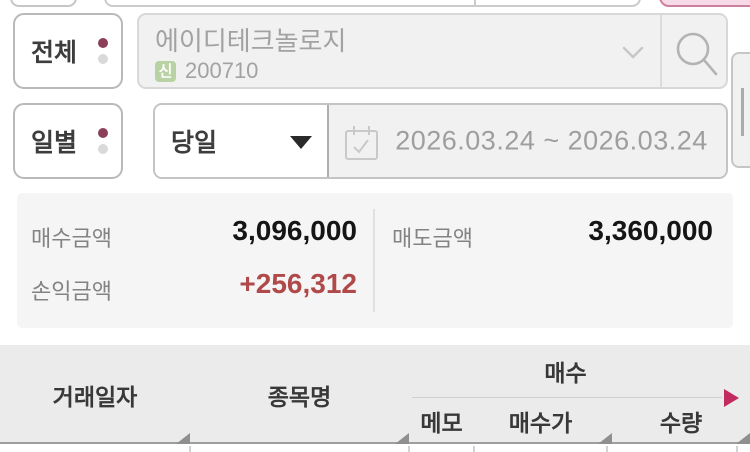 The image size is (750, 452). Describe the element at coordinates (633, 52) in the screenshot. I see `chevron-down-icon` at that location.